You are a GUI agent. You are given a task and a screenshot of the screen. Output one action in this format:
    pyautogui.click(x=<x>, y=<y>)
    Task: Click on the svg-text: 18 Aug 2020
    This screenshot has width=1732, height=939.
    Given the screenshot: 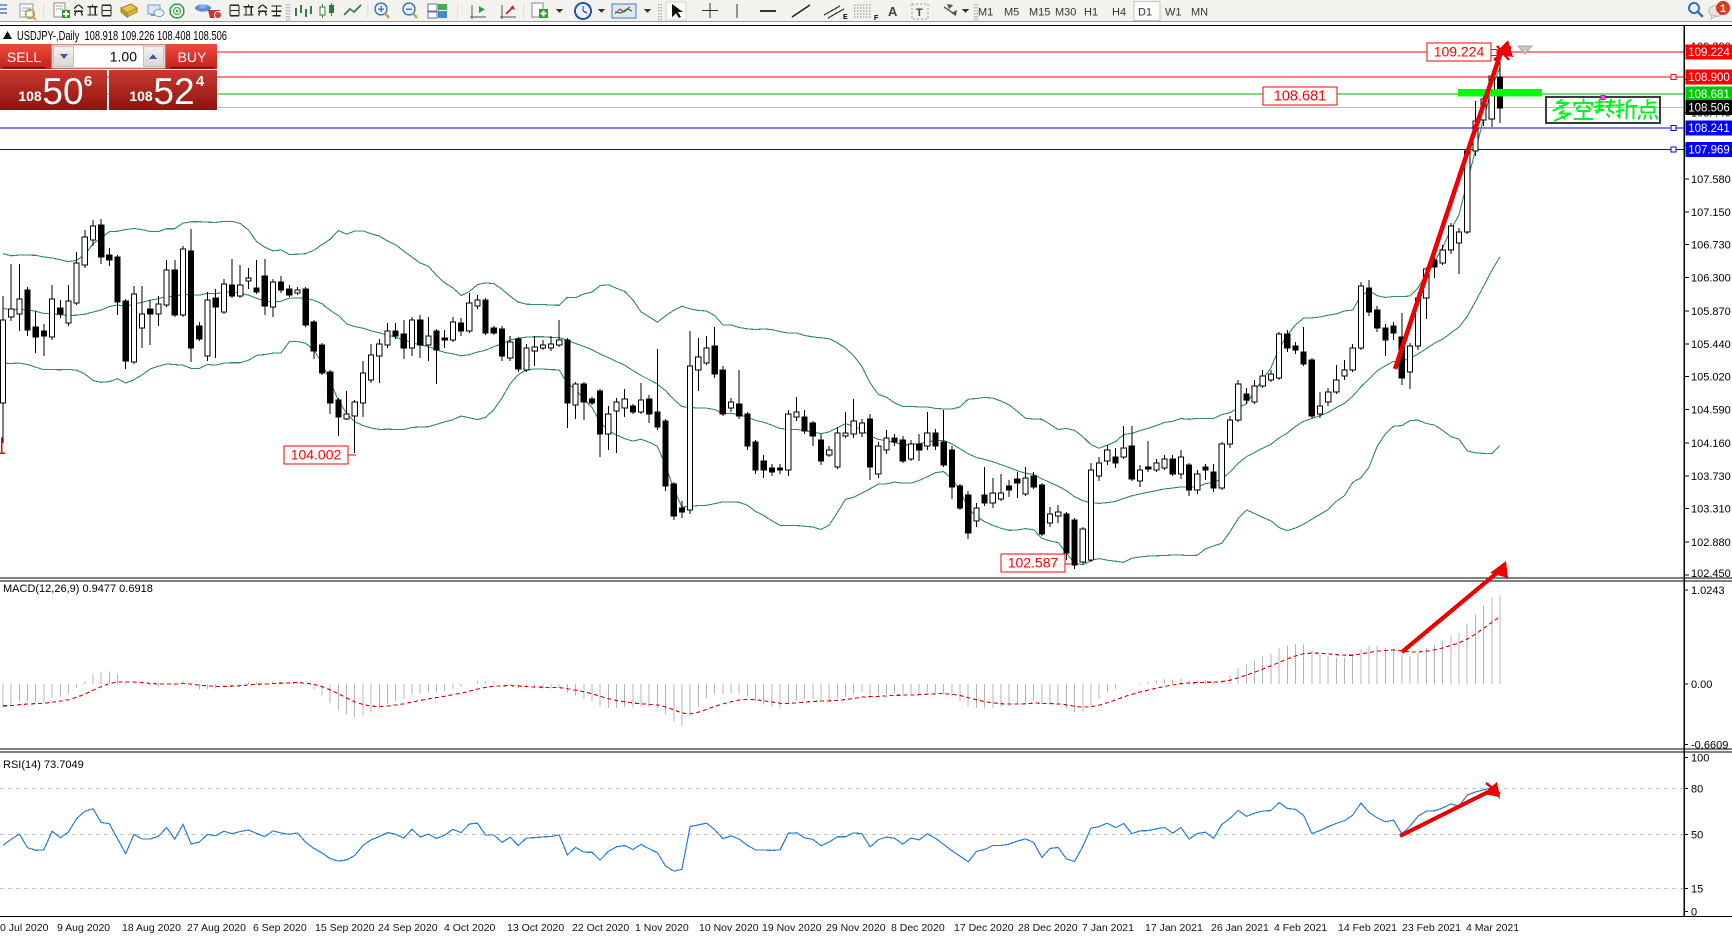 What is the action you would take?
    pyautogui.click(x=151, y=928)
    